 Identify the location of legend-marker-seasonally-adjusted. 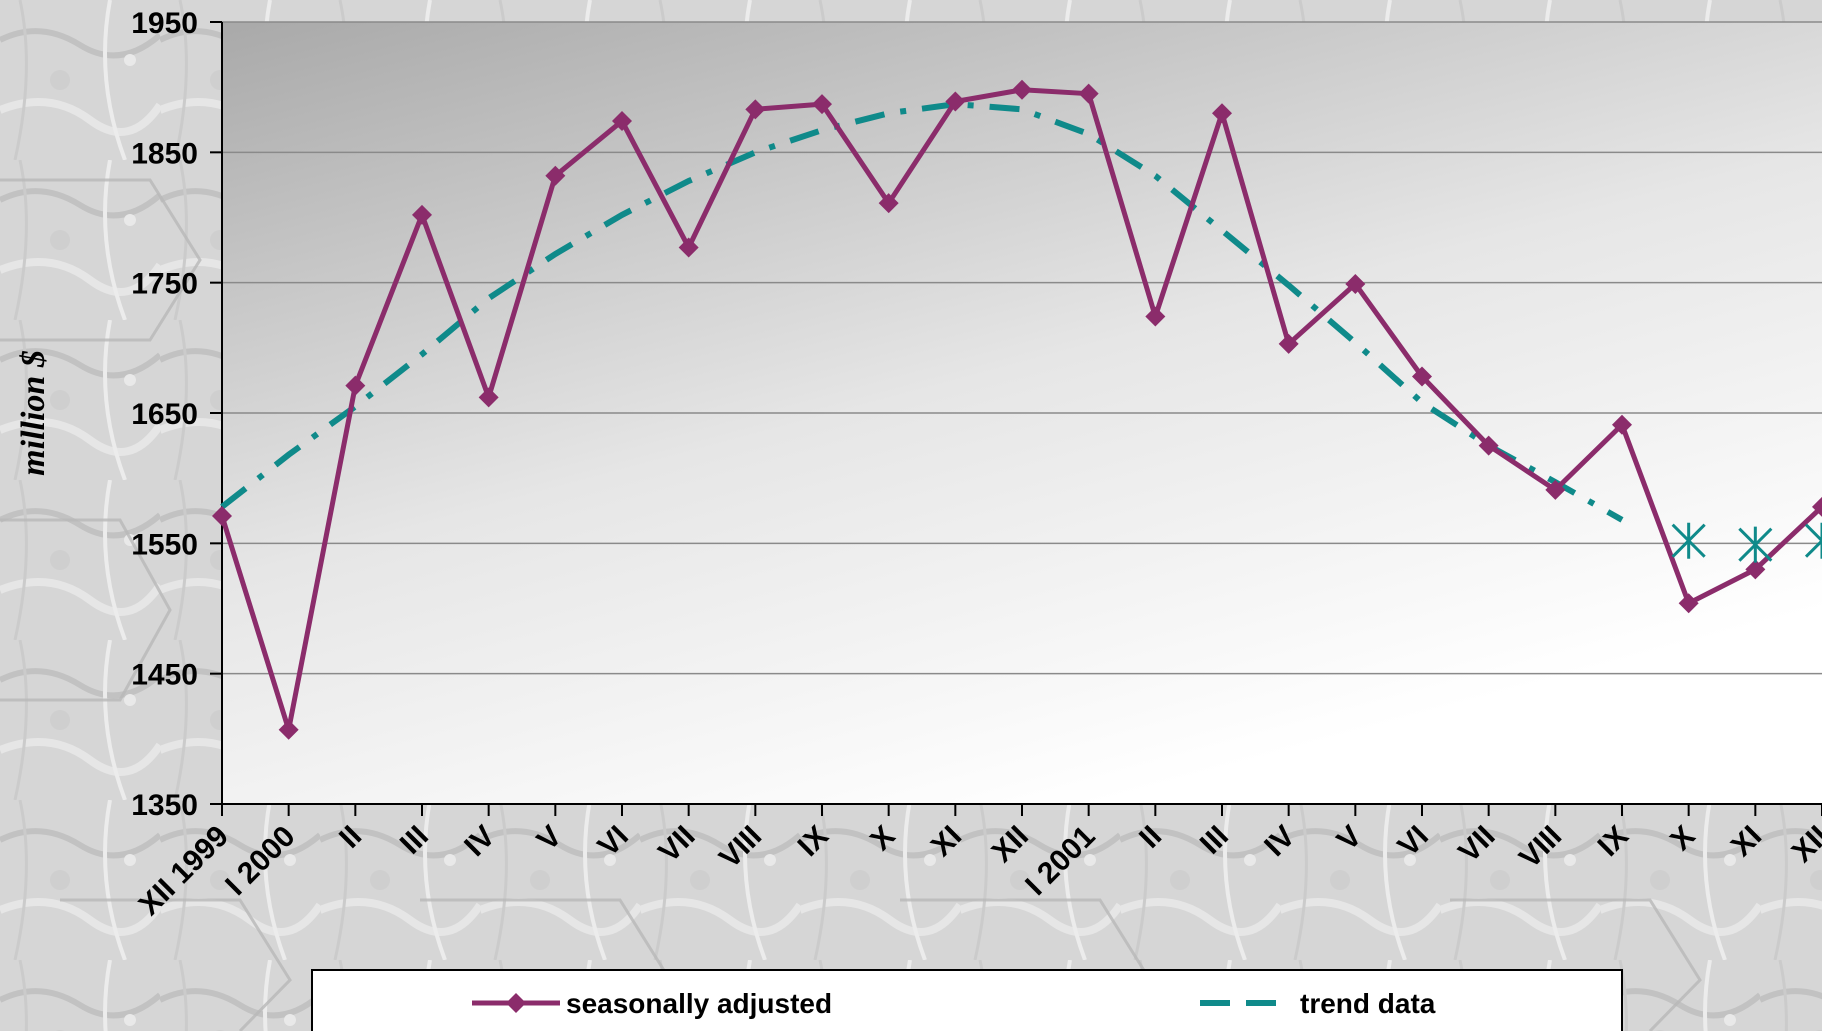
(516, 1003).